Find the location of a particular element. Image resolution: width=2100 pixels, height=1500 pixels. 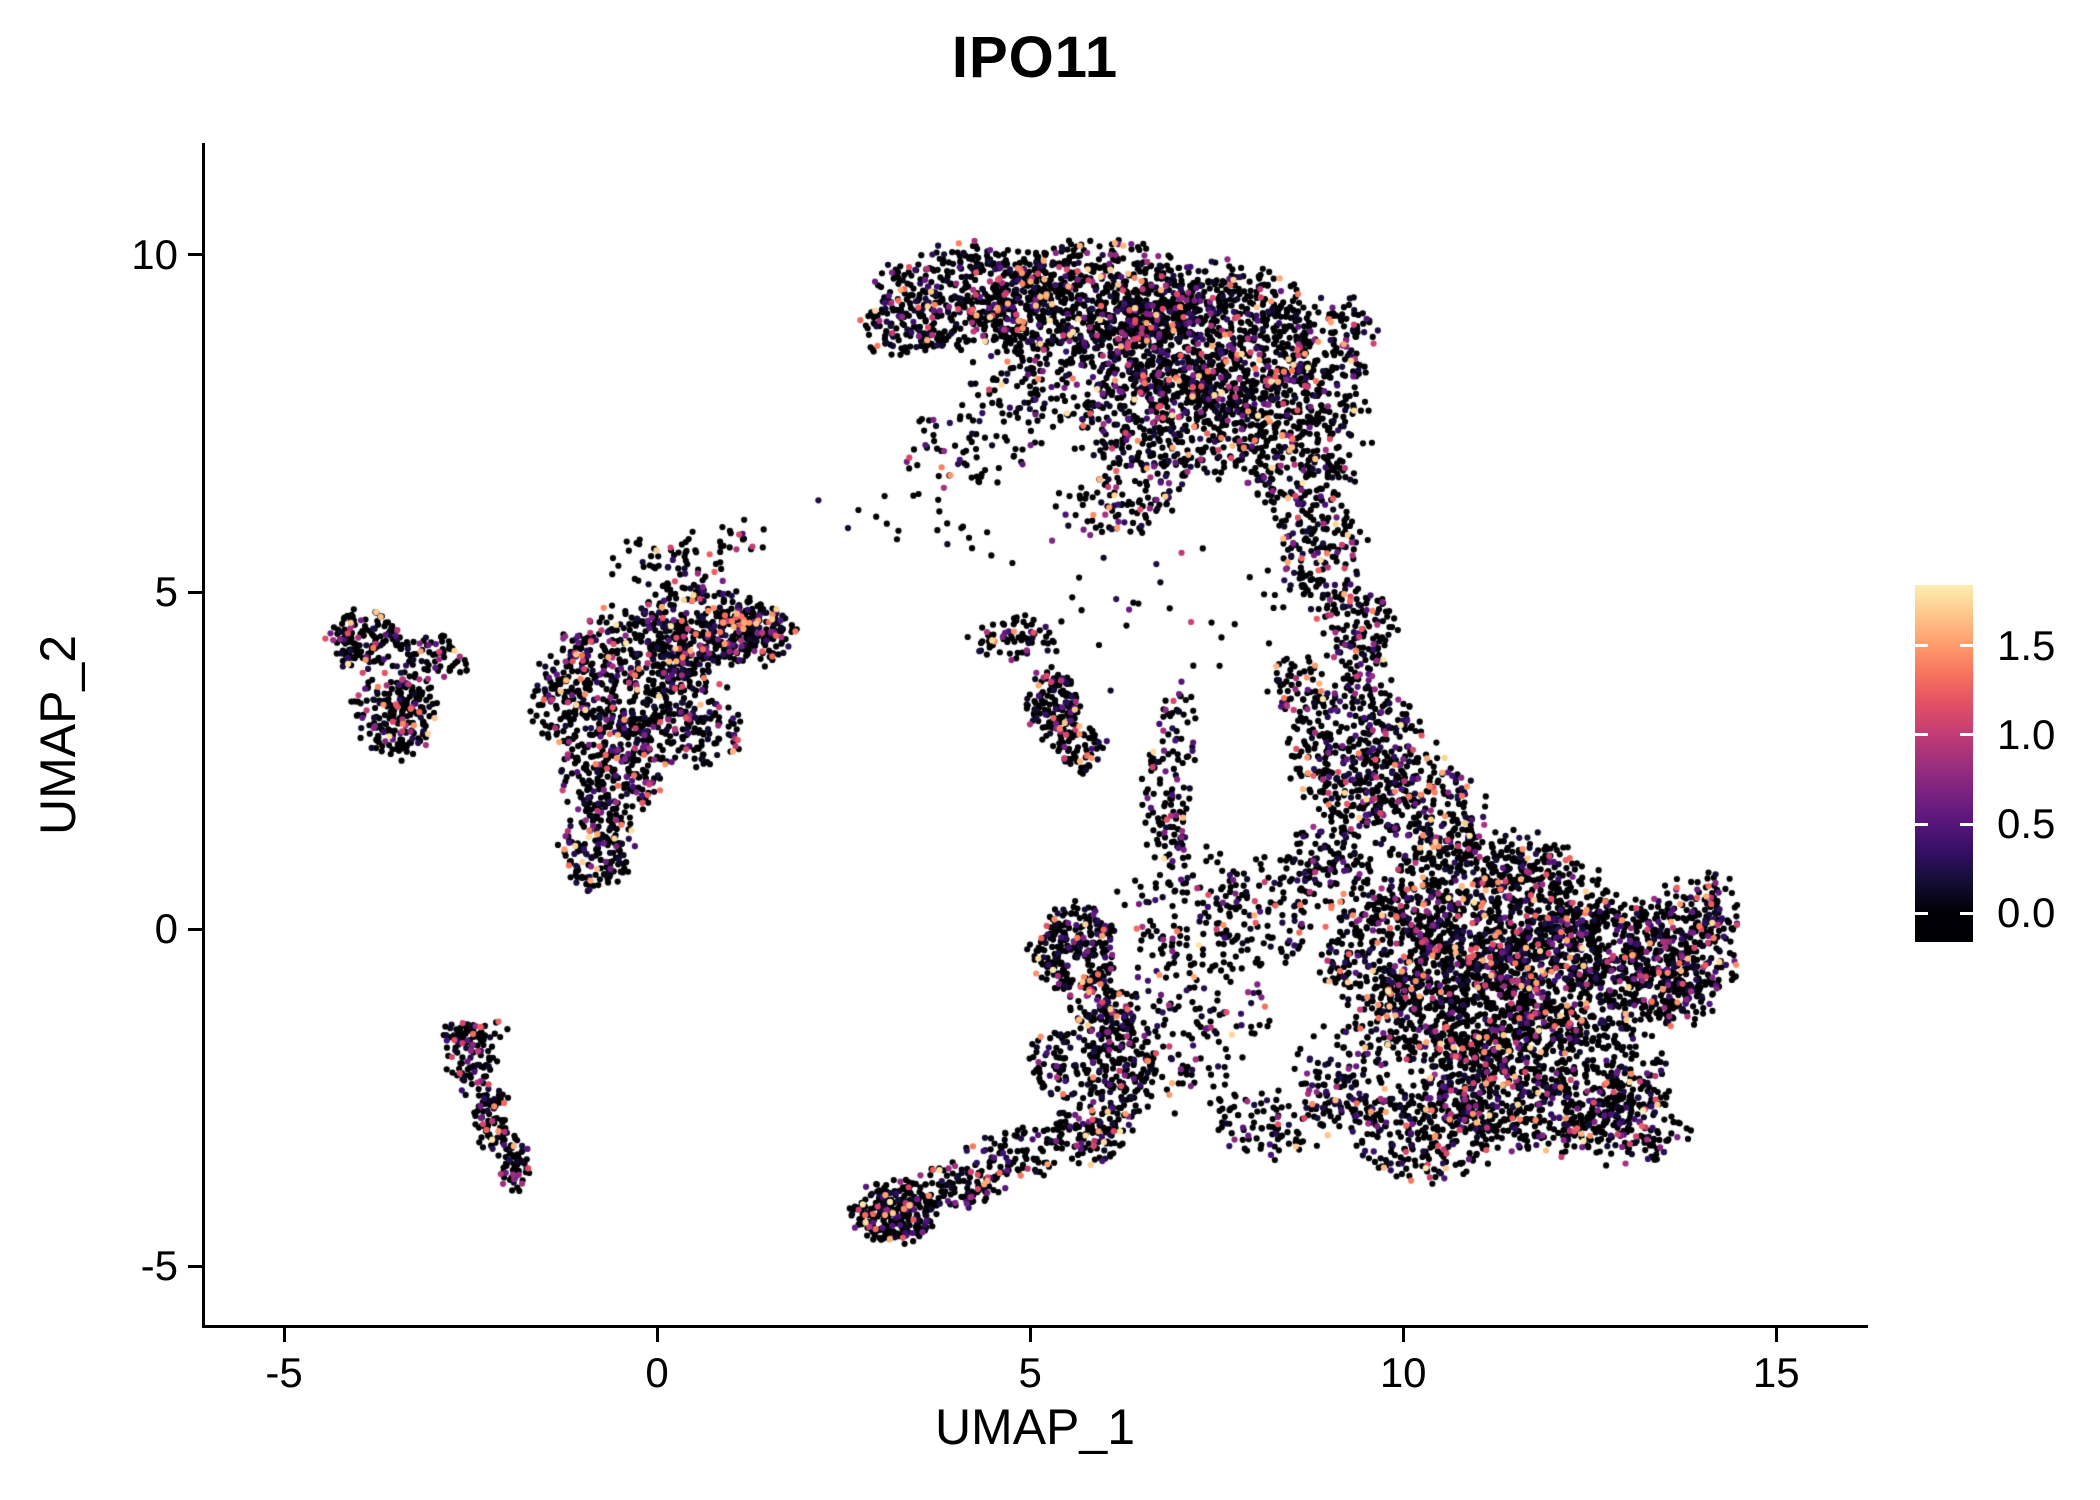

y-tick-label: 5 is located at coordinates (166, 592).